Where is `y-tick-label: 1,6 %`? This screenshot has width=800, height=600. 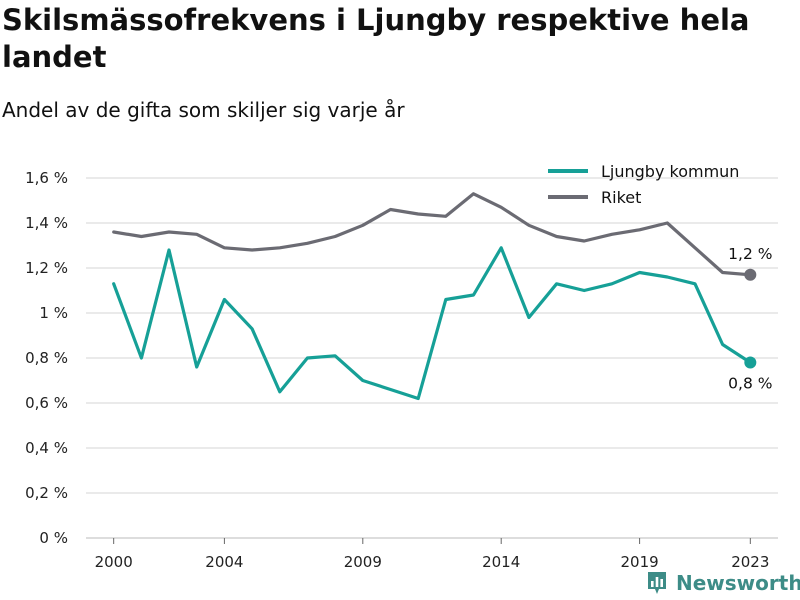 y-tick-label: 1,6 % is located at coordinates (46, 178).